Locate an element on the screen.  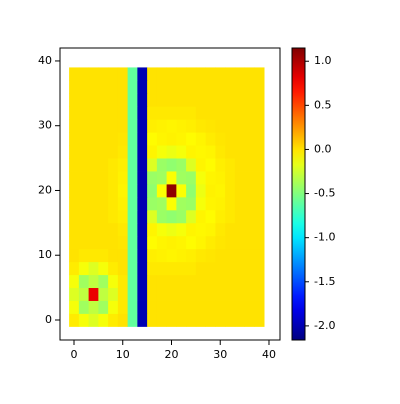
y-tick-label: 40 is located at coordinates (45, 60).